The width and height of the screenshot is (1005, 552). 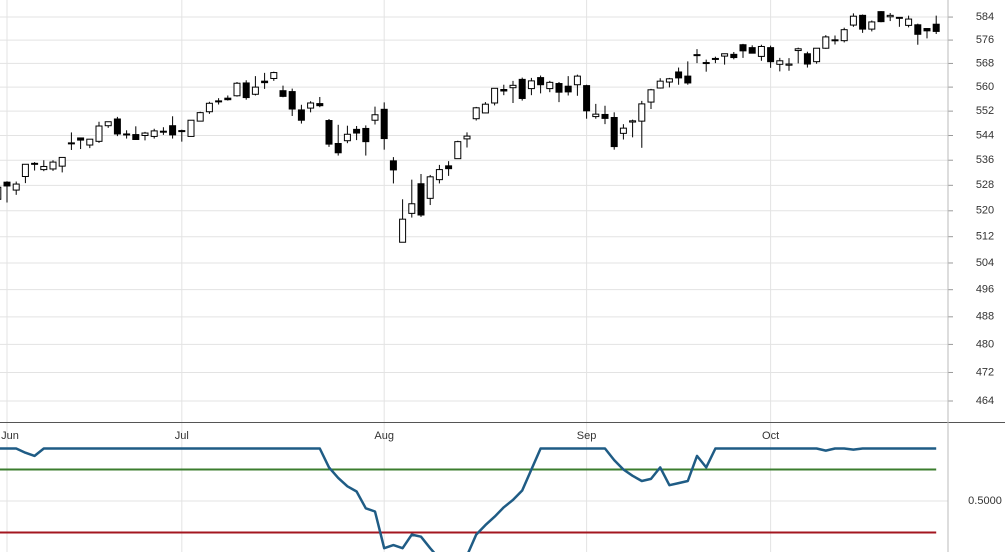 I want to click on y-tick-label: 528, so click(x=985, y=185).